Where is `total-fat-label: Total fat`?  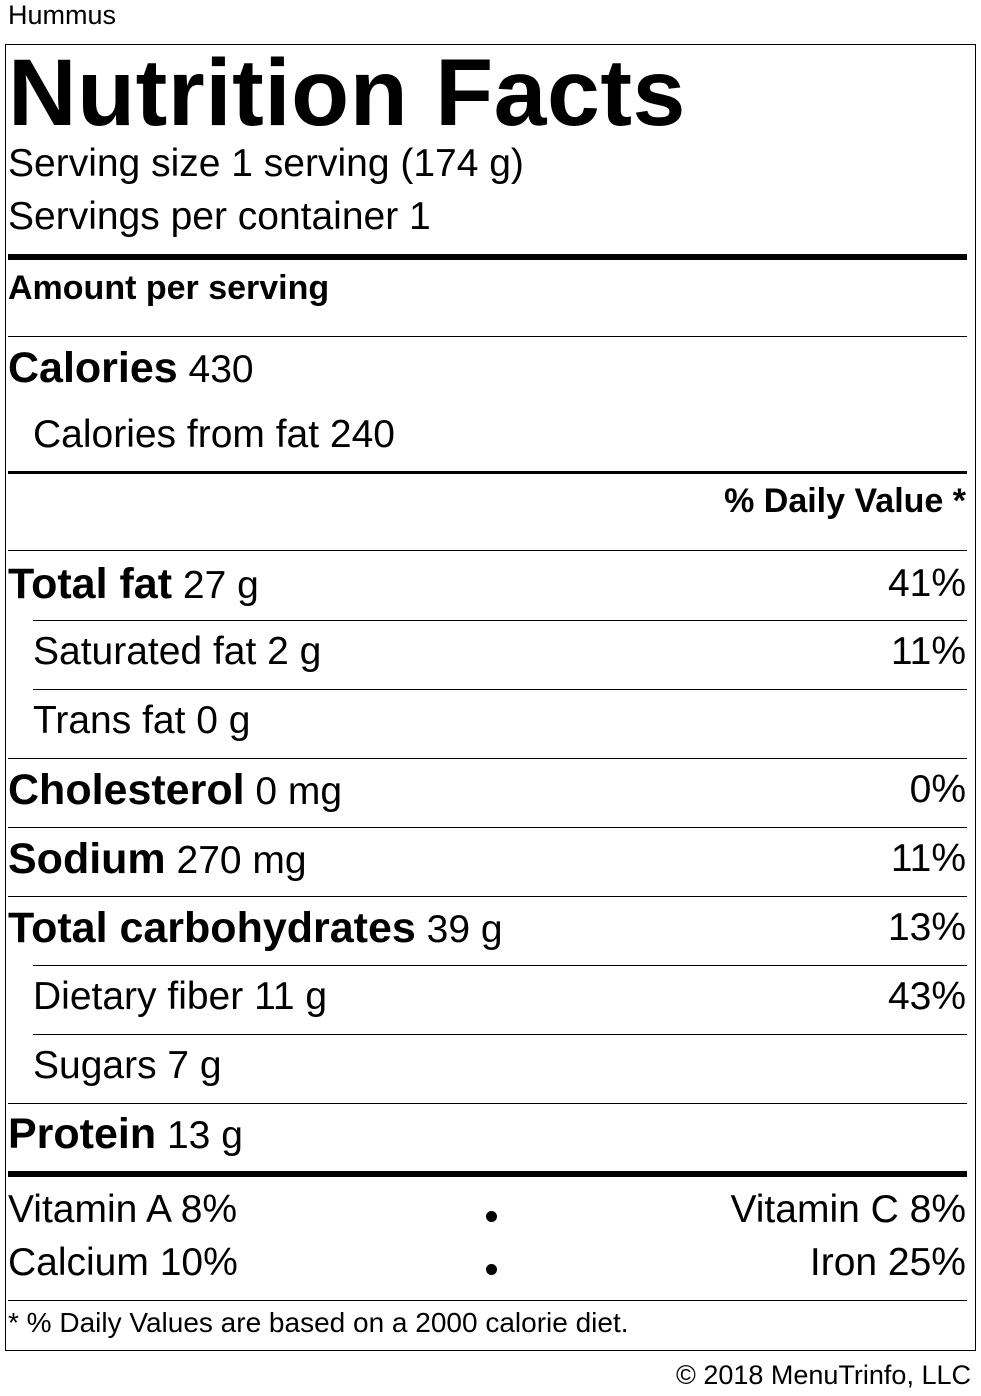
total-fat-label: Total fat is located at coordinates (90, 584).